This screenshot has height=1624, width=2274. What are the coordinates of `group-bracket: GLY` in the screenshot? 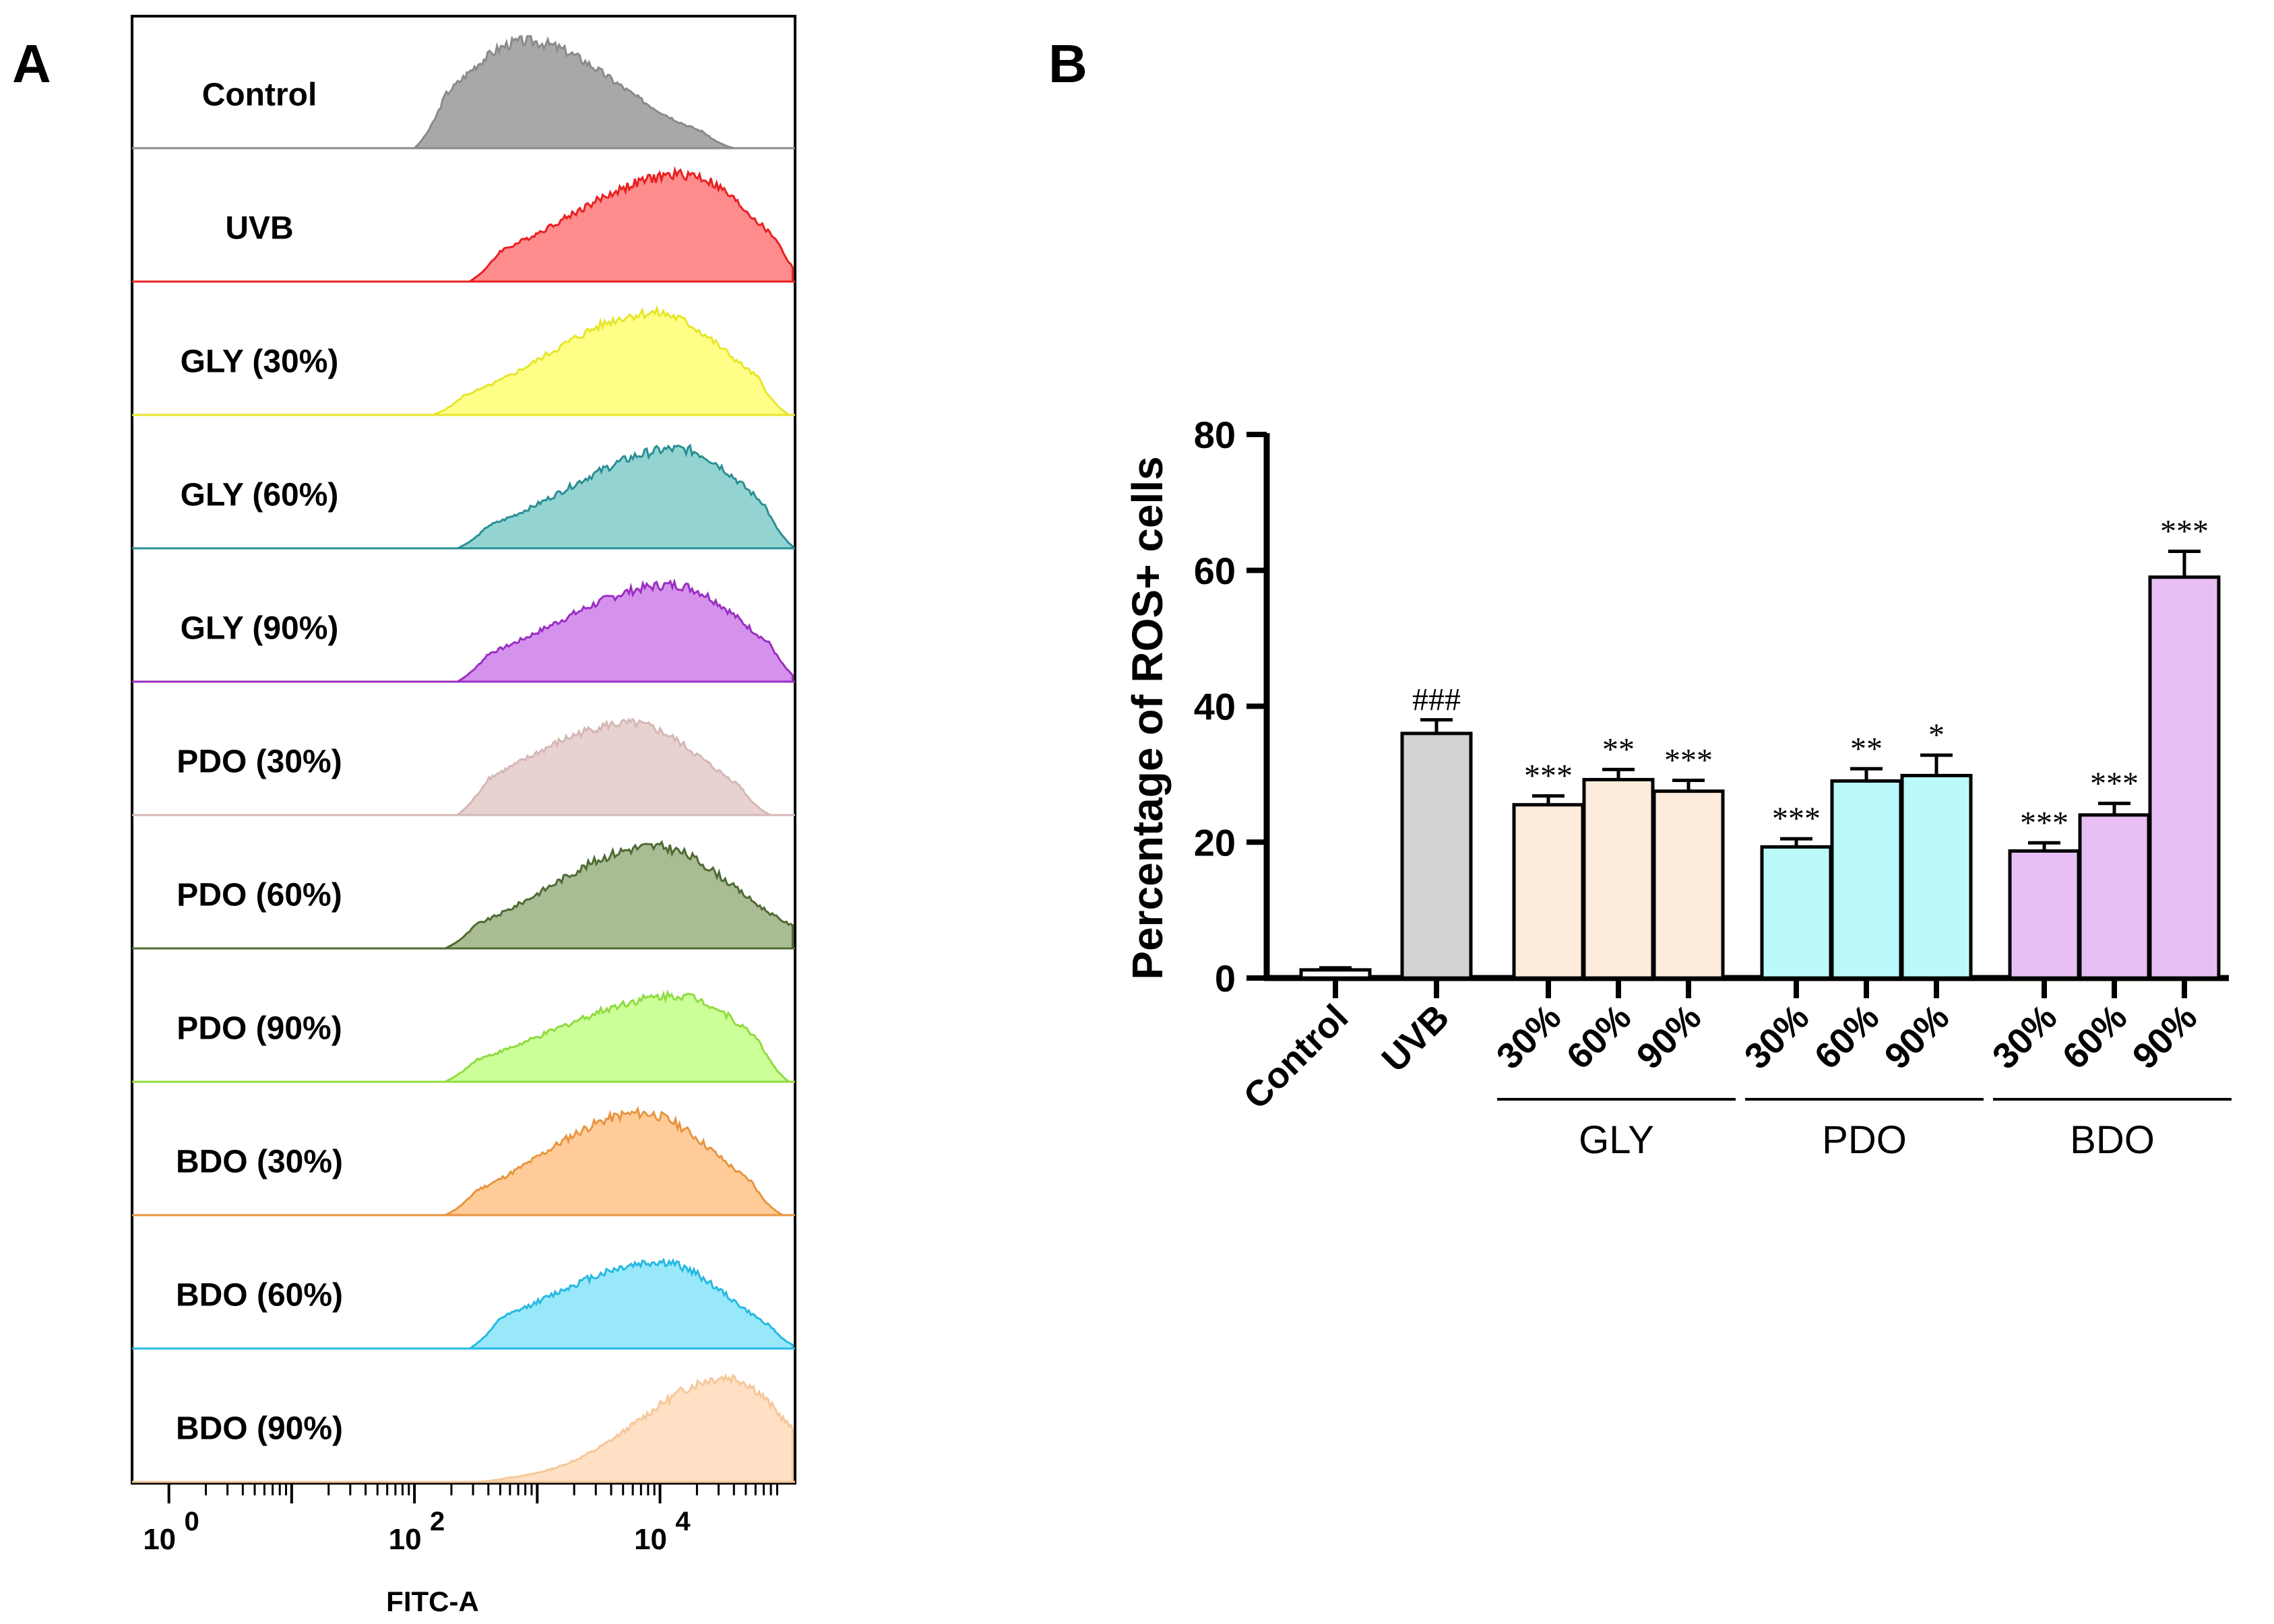 It's located at (1617, 1130).